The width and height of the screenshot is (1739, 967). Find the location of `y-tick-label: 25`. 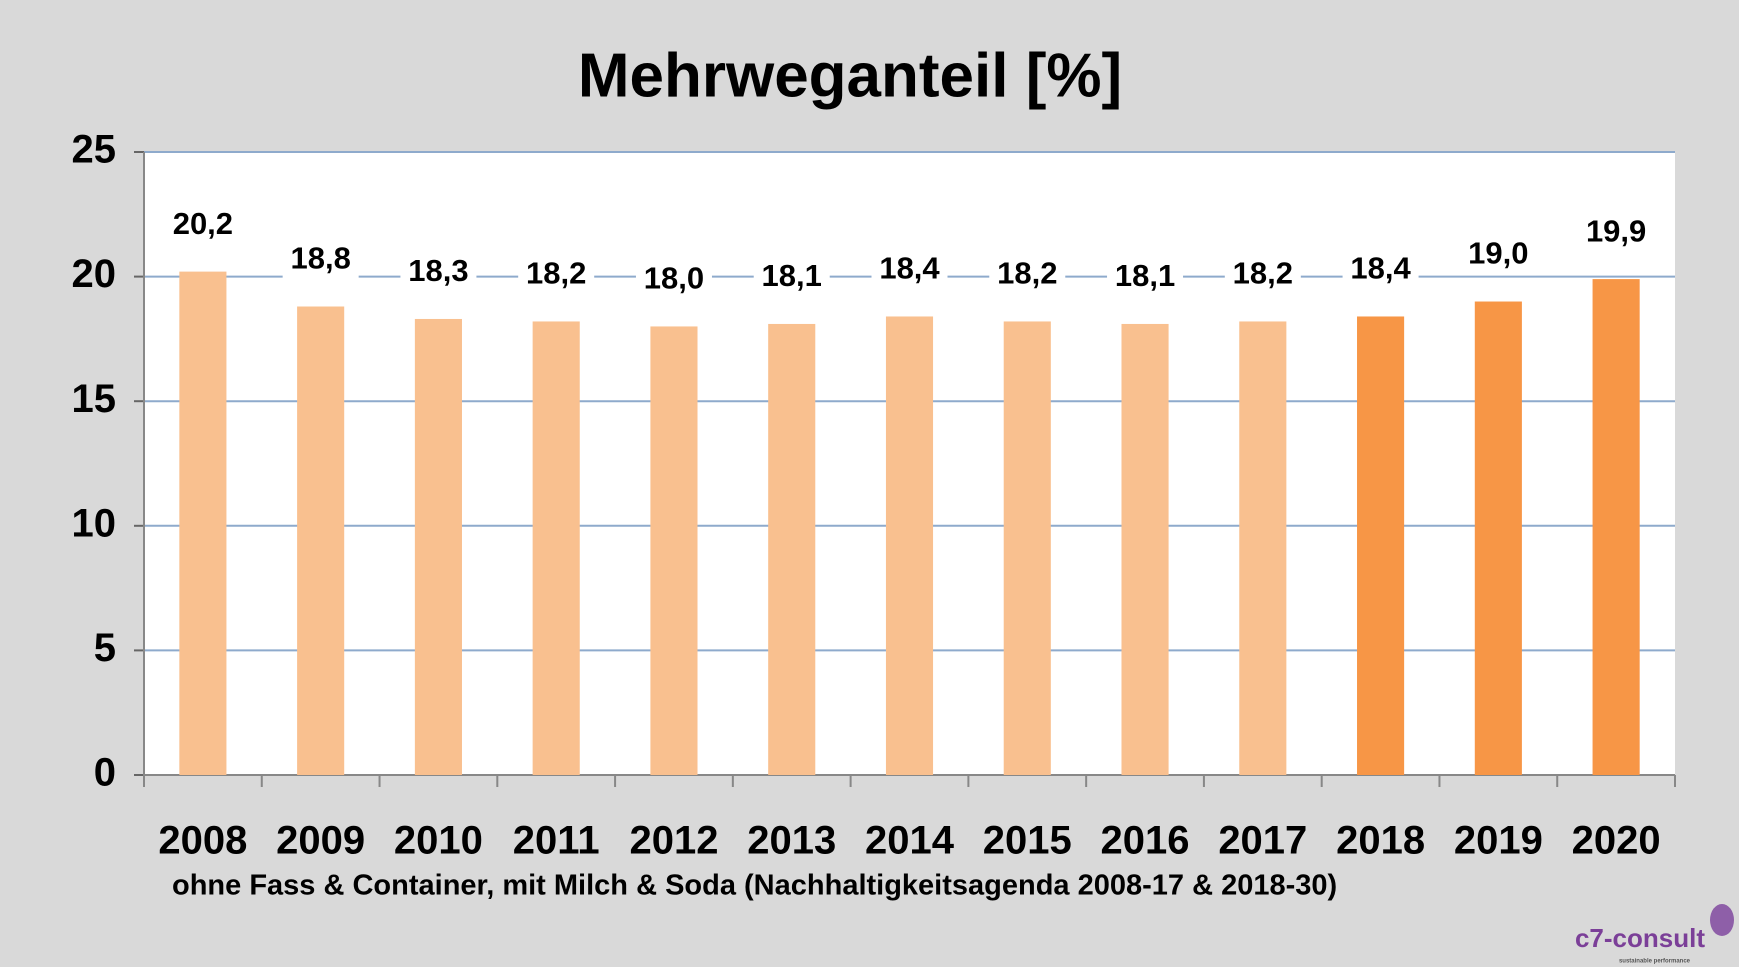

y-tick-label: 25 is located at coordinates (94, 150).